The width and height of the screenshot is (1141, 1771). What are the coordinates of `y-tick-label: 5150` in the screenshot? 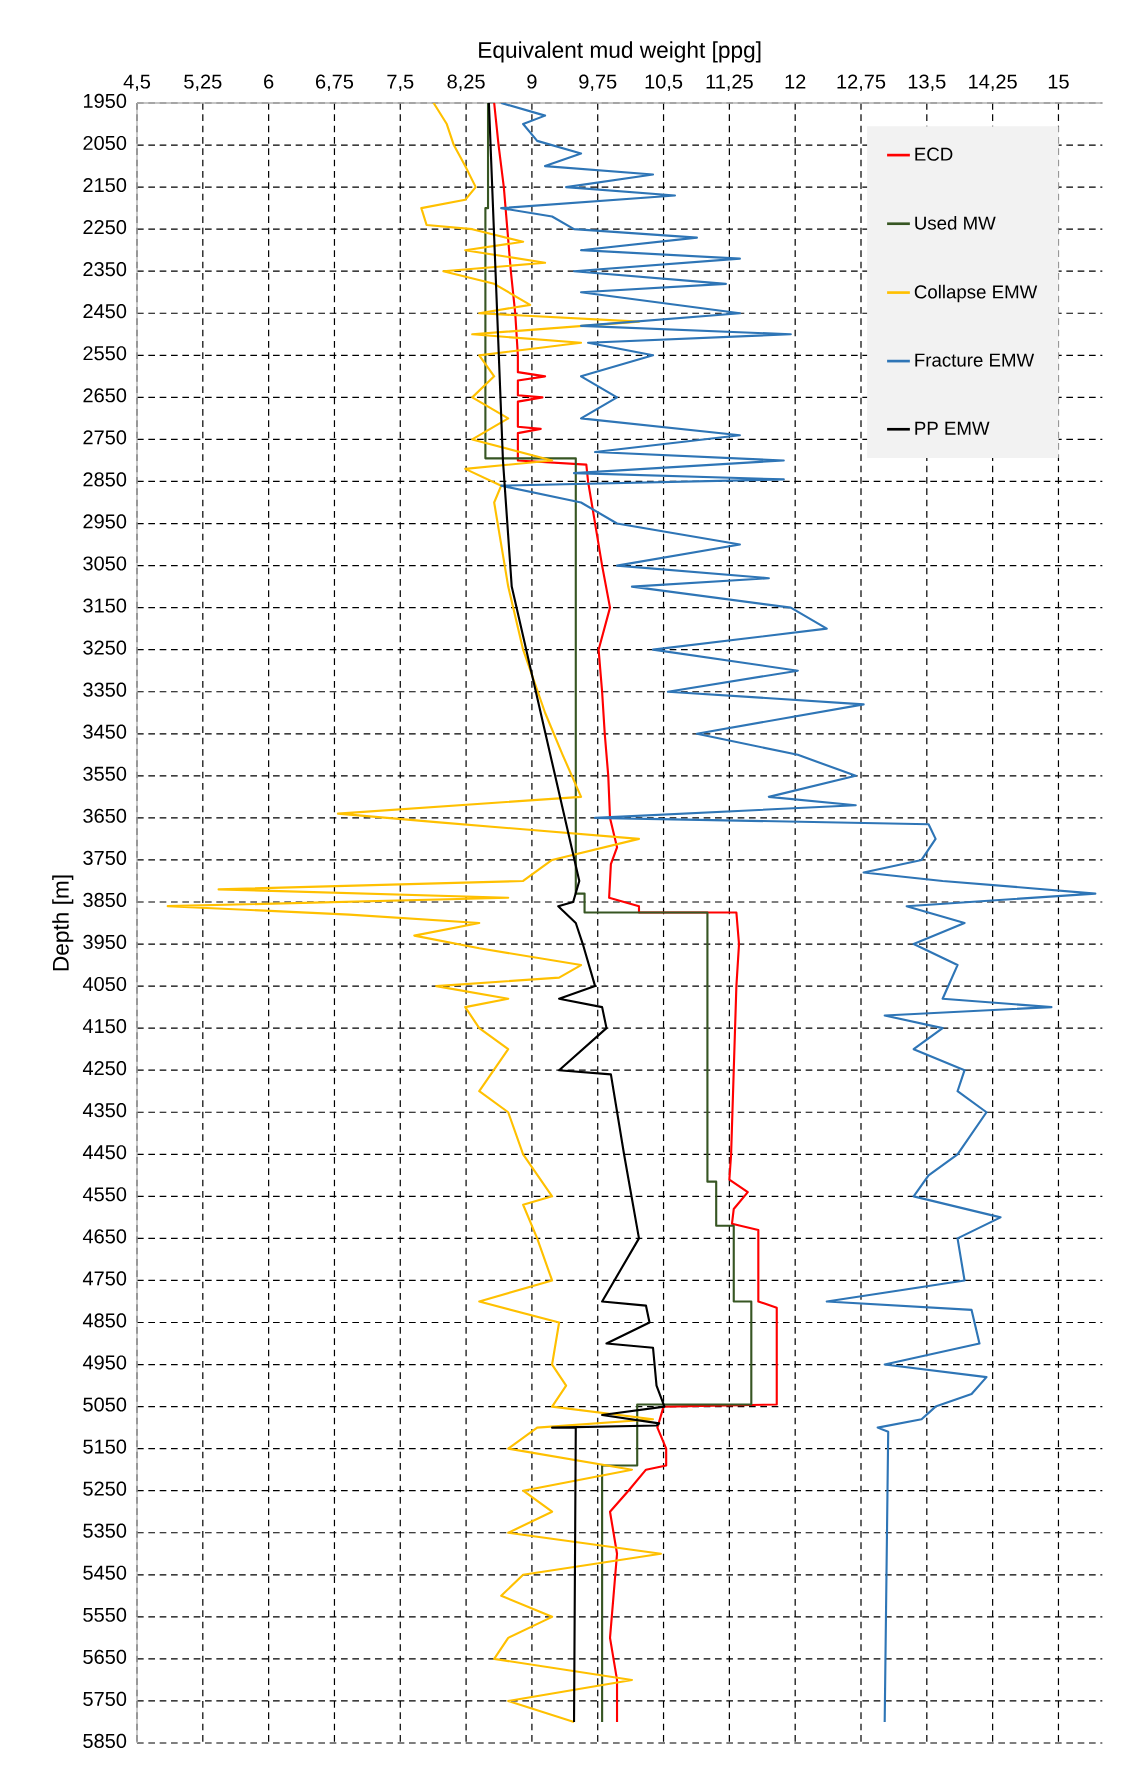 It's located at (105, 1446).